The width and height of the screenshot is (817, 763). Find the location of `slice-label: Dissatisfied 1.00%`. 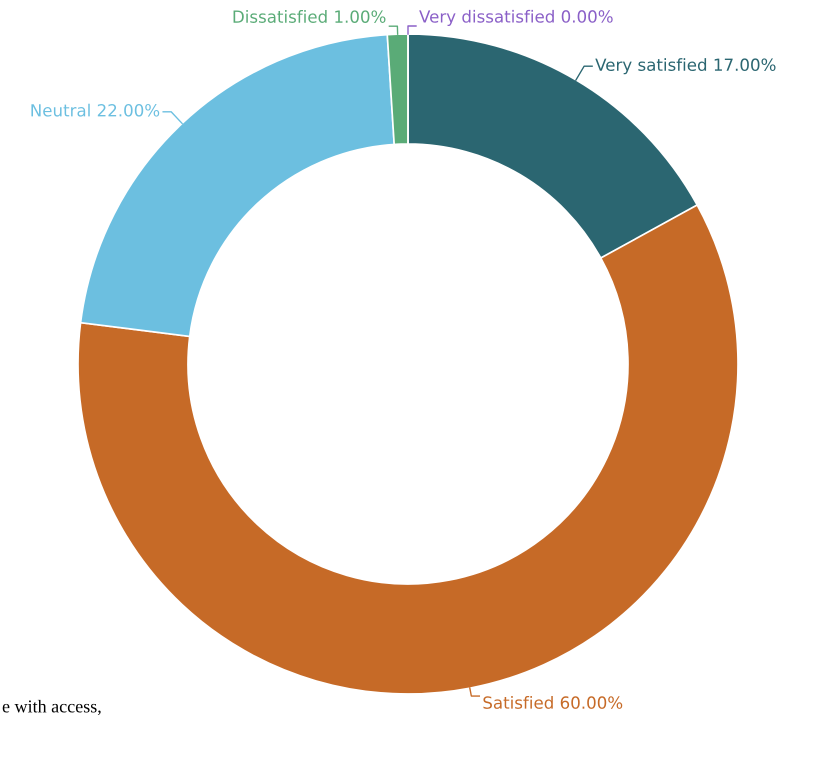

slice-label: Dissatisfied 1.00% is located at coordinates (310, 16).